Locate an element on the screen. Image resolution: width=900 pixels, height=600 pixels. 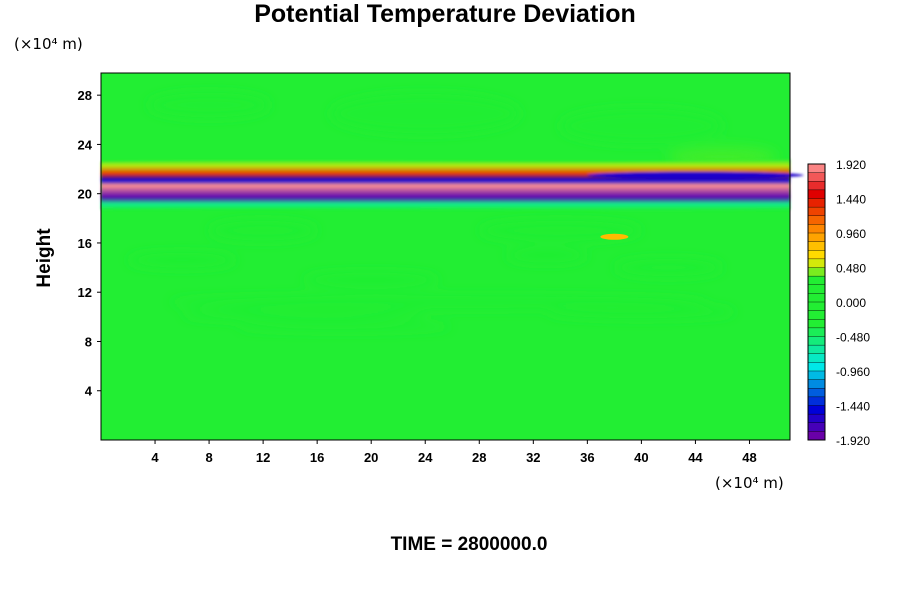
y-tick-label: 8 is located at coordinates (88, 341).